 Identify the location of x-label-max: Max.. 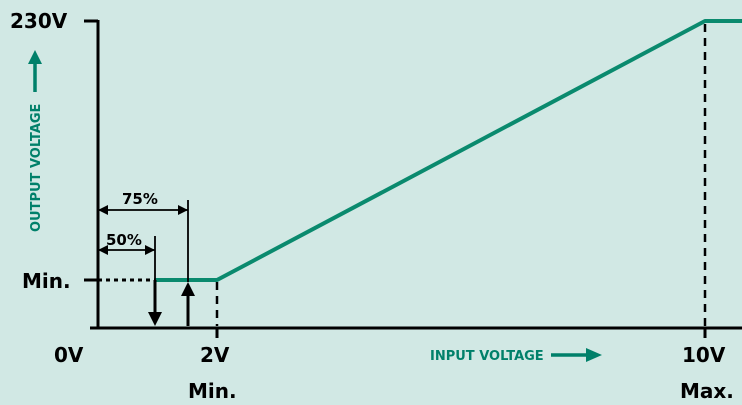
(707, 391).